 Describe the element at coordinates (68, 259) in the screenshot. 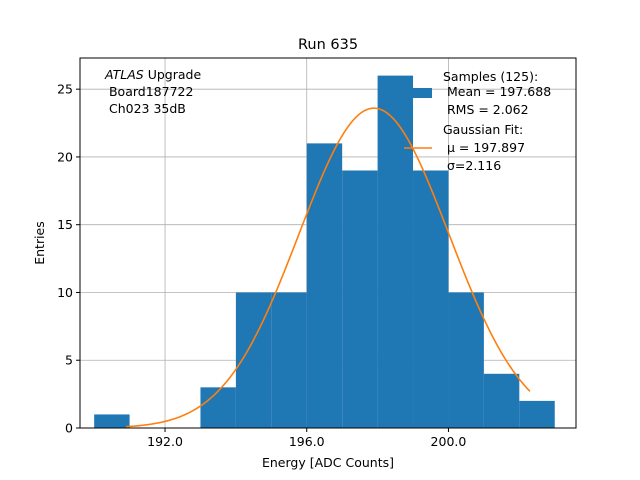

I see `y-axis-ticks: 0 5 10 15 20 25` at that location.